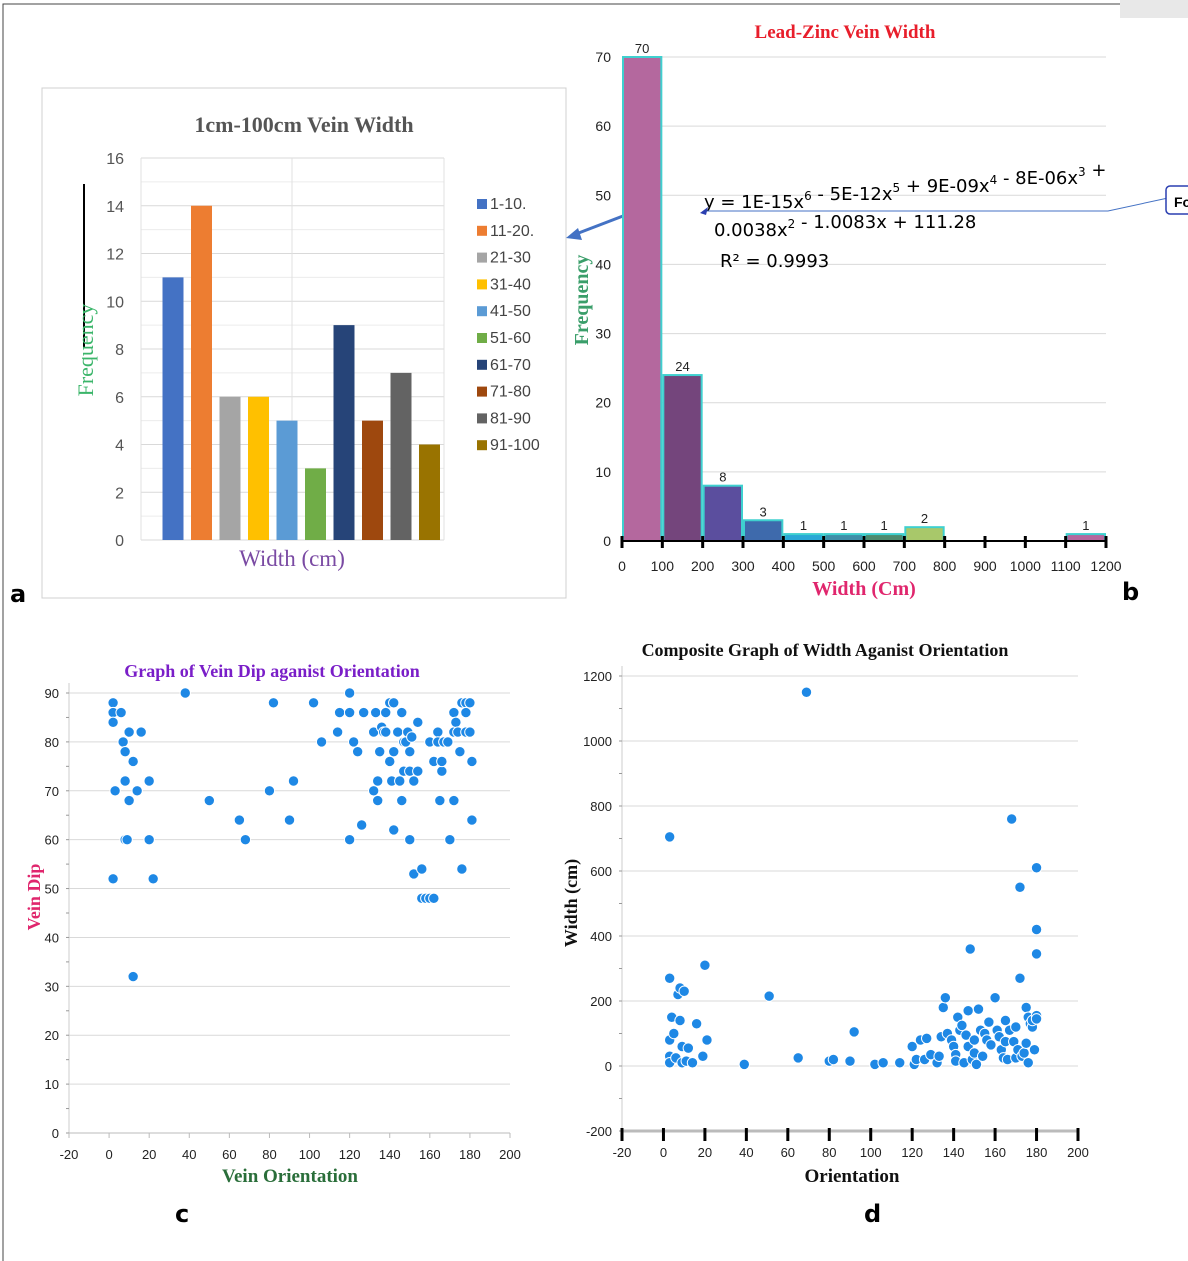 This screenshot has width=1188, height=1261. What do you see at coordinates (34, 897) in the screenshot?
I see `panel-c-y-axis-label: Vein Dip` at bounding box center [34, 897].